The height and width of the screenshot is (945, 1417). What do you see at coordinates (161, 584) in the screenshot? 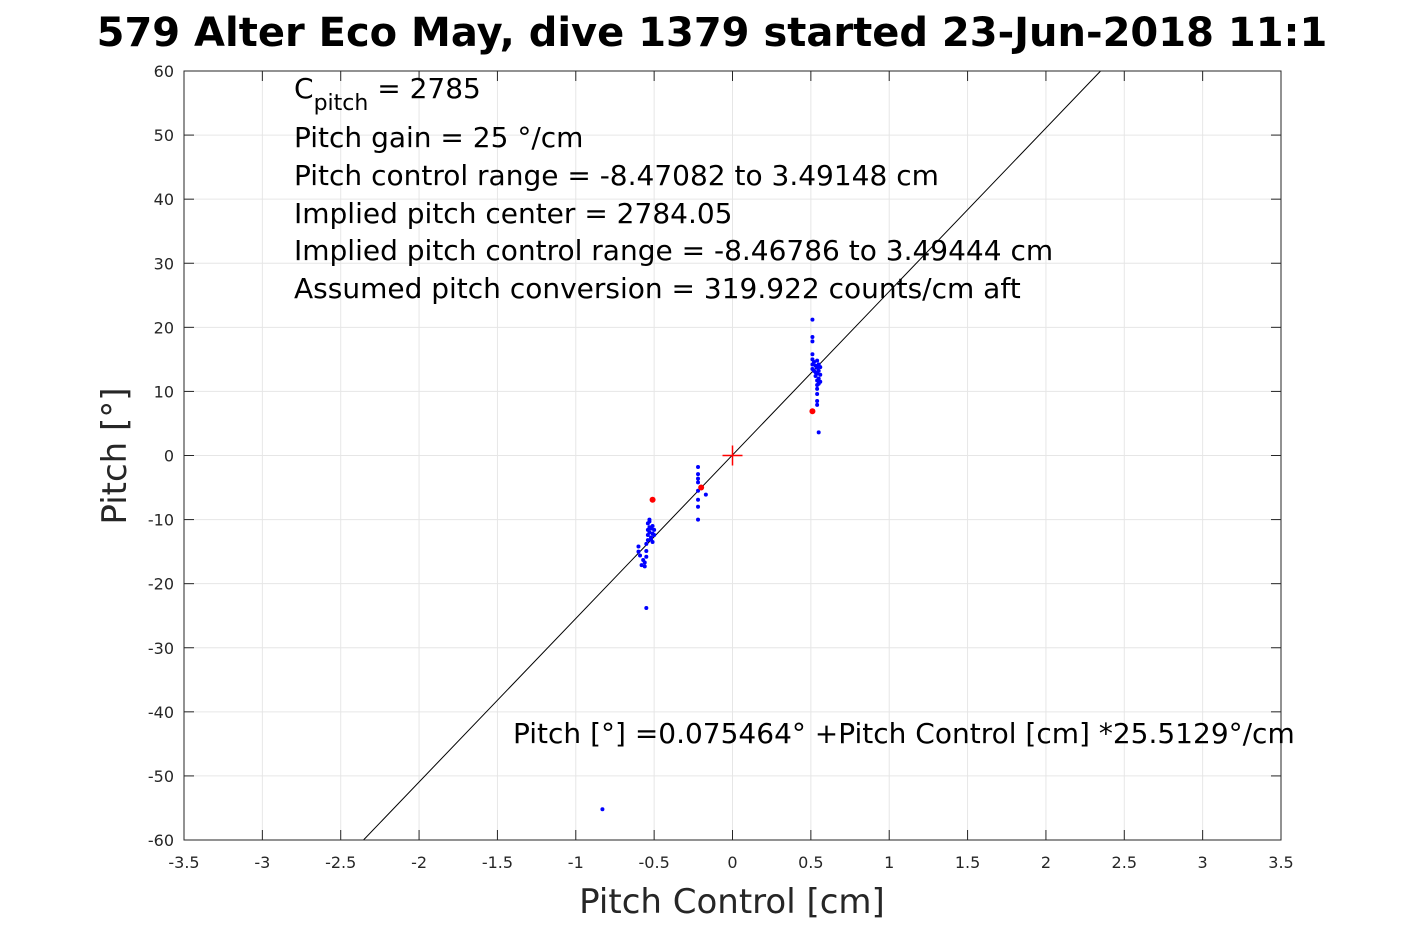
I see `y-tick-label: -20` at bounding box center [161, 584].